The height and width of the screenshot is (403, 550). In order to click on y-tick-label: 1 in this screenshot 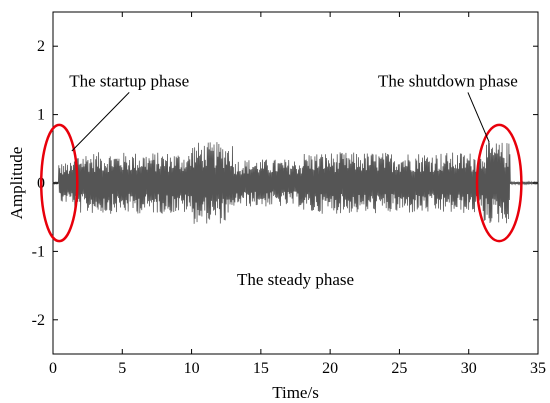, I will do `click(41, 115)`.